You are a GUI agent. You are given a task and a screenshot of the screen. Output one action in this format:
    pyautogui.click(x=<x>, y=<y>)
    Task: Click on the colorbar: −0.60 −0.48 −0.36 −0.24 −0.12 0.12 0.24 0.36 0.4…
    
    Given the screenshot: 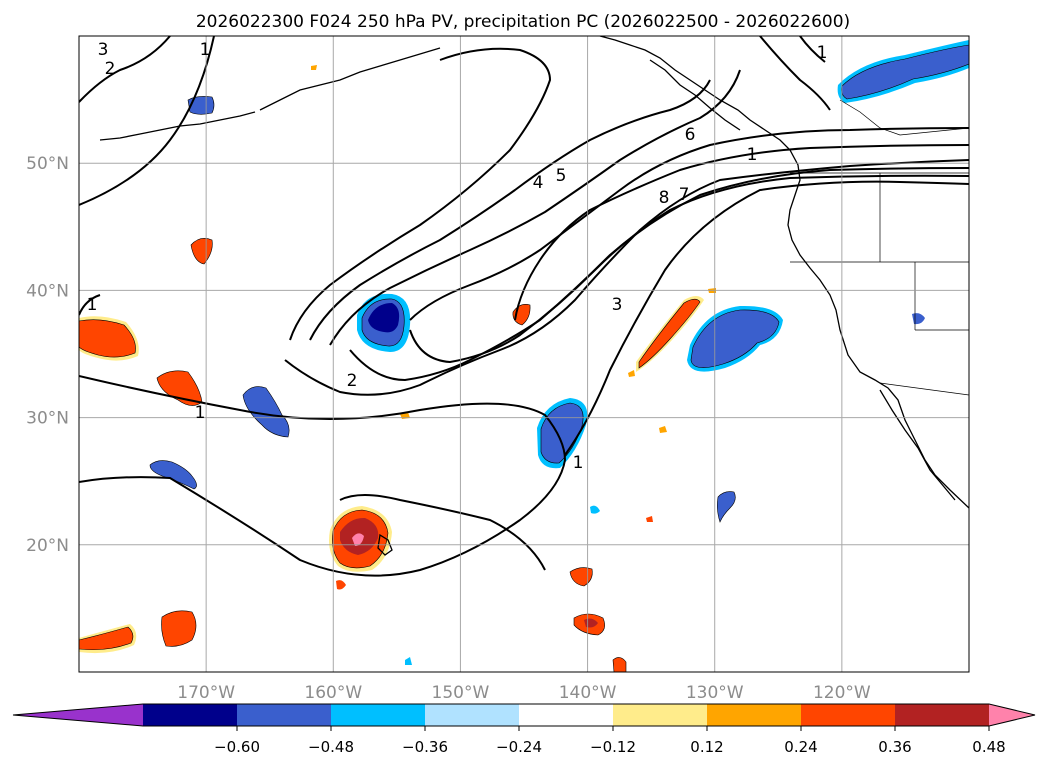 What is the action you would take?
    pyautogui.click(x=524, y=729)
    